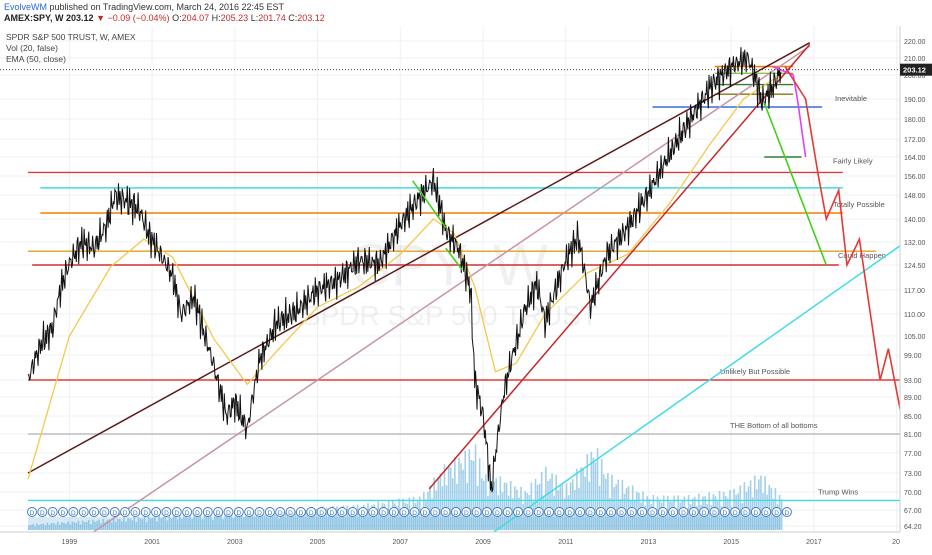 Image resolution: width=932 pixels, height=555 pixels. I want to click on price-tick-label: 70.00, so click(913, 493).